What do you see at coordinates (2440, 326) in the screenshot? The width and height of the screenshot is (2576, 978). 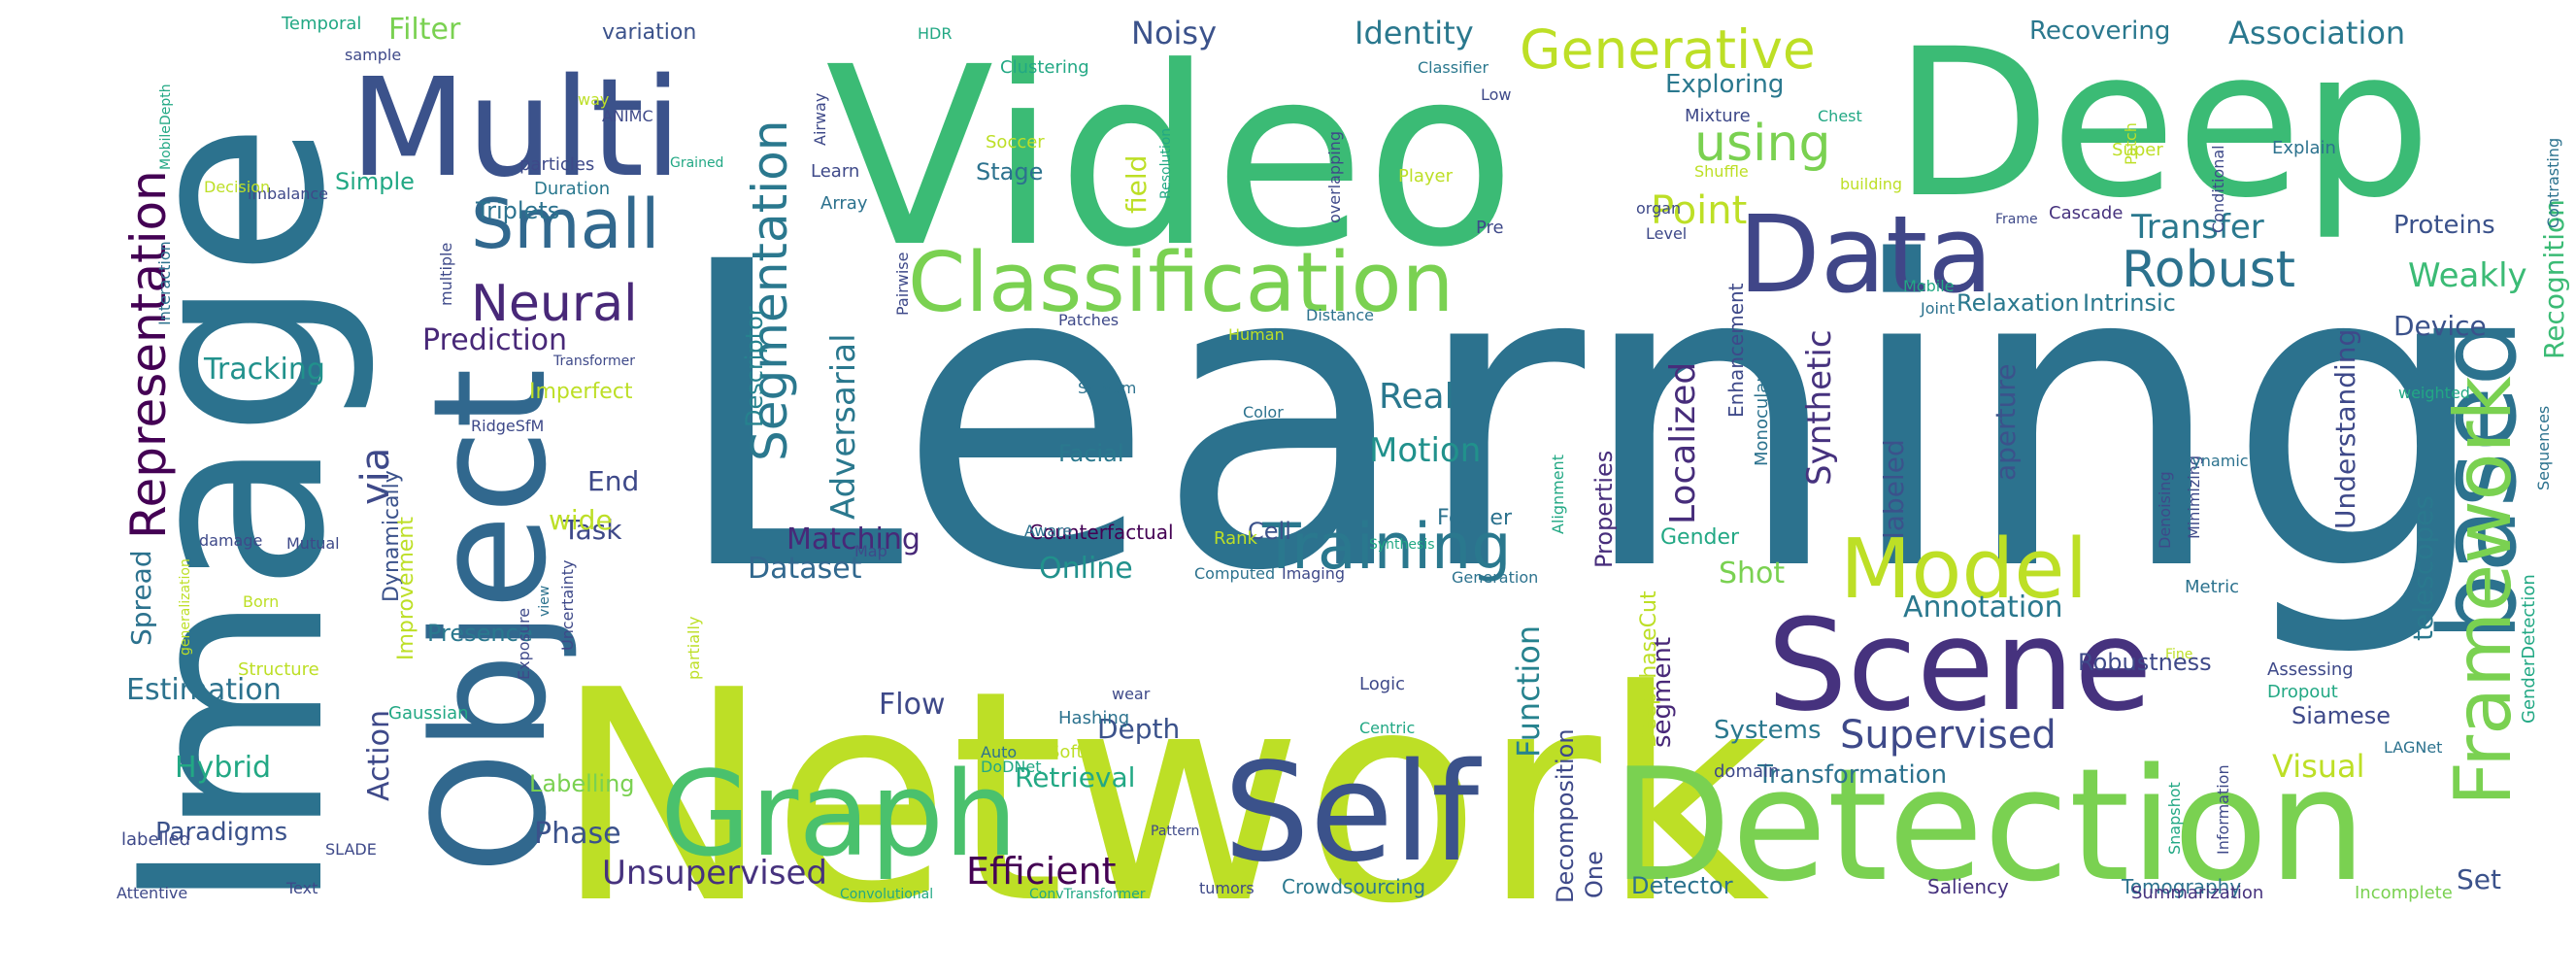 I see `word-device: Device` at bounding box center [2440, 326].